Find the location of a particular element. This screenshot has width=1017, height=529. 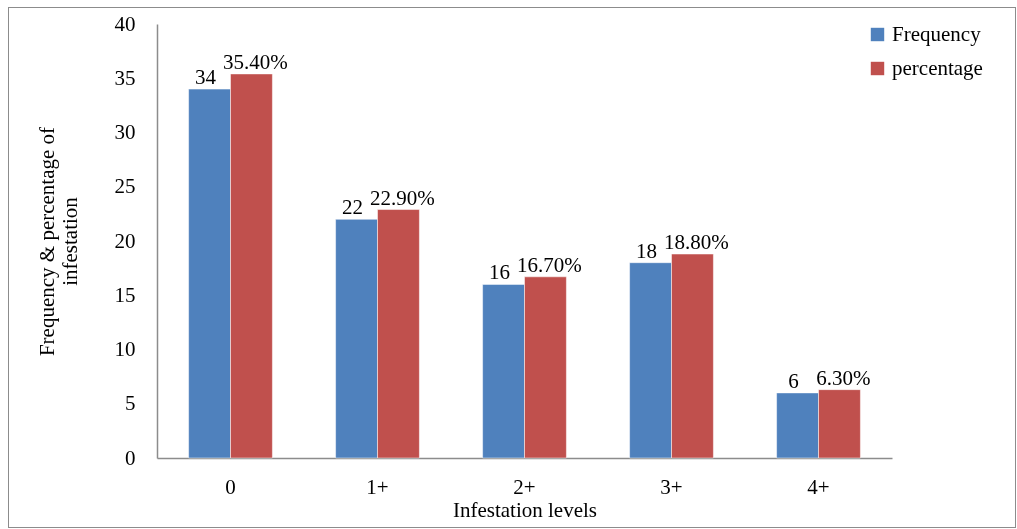

x-tick-label: 3+ is located at coordinates (671, 486).